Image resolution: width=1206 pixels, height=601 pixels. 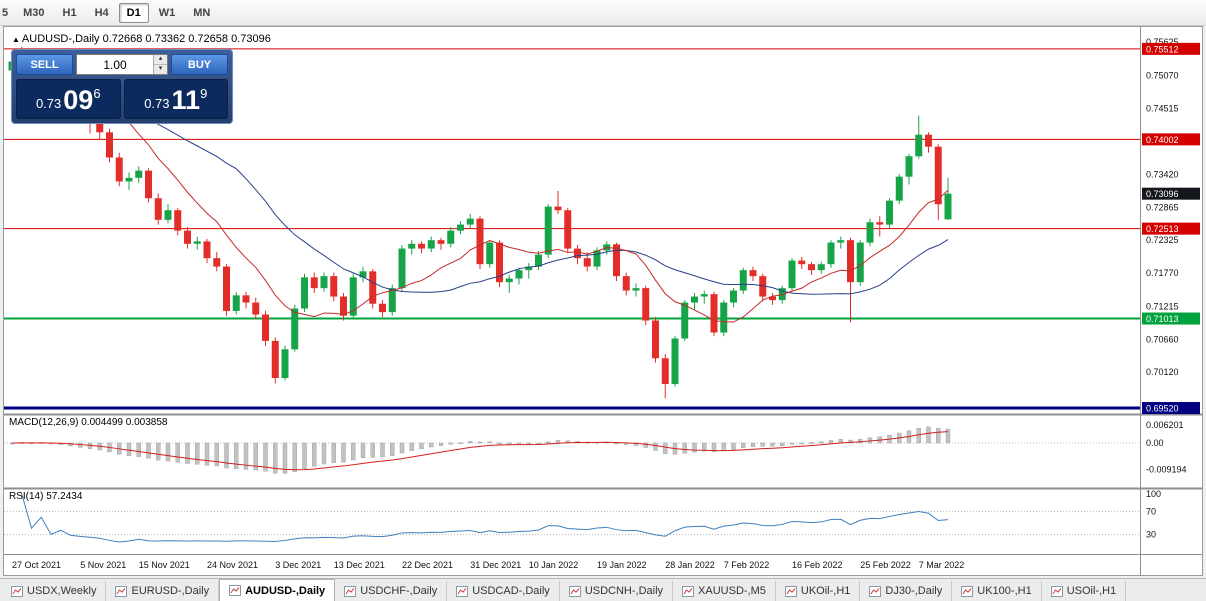 What do you see at coordinates (48, 103) in the screenshot?
I see `sell-price-prefix: 0.73` at bounding box center [48, 103].